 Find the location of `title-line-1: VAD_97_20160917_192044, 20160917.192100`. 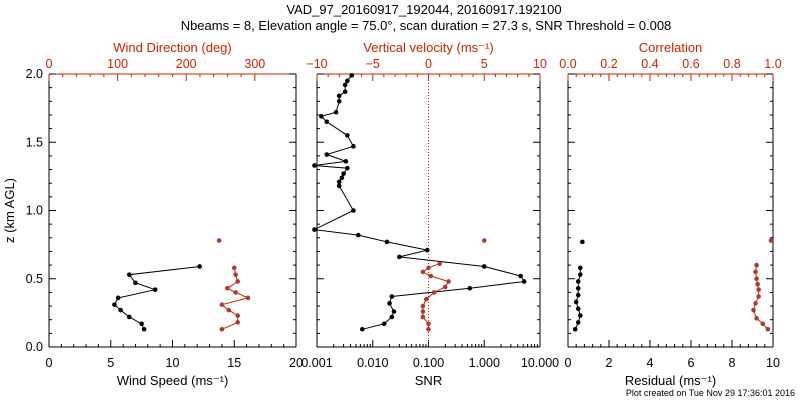

title-line-1: VAD_97_20160917_192044, 20160917.192100 is located at coordinates (423, 9).